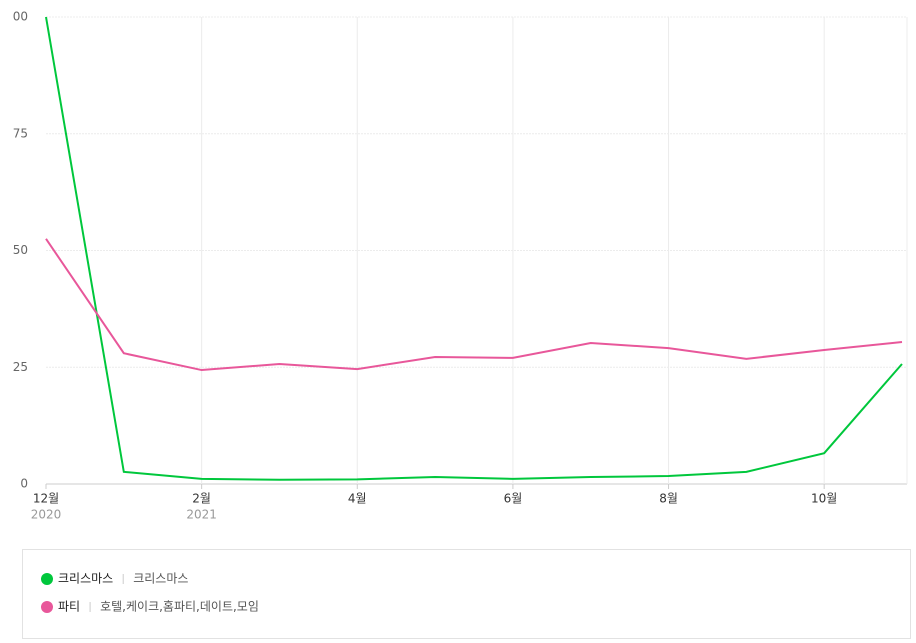  What do you see at coordinates (201, 515) in the screenshot?
I see `x-year-label: 2021` at bounding box center [201, 515].